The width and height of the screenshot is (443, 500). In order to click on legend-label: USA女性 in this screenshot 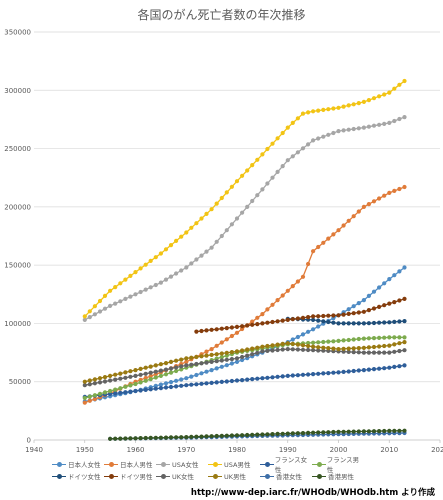, I will do `click(185, 465)`.